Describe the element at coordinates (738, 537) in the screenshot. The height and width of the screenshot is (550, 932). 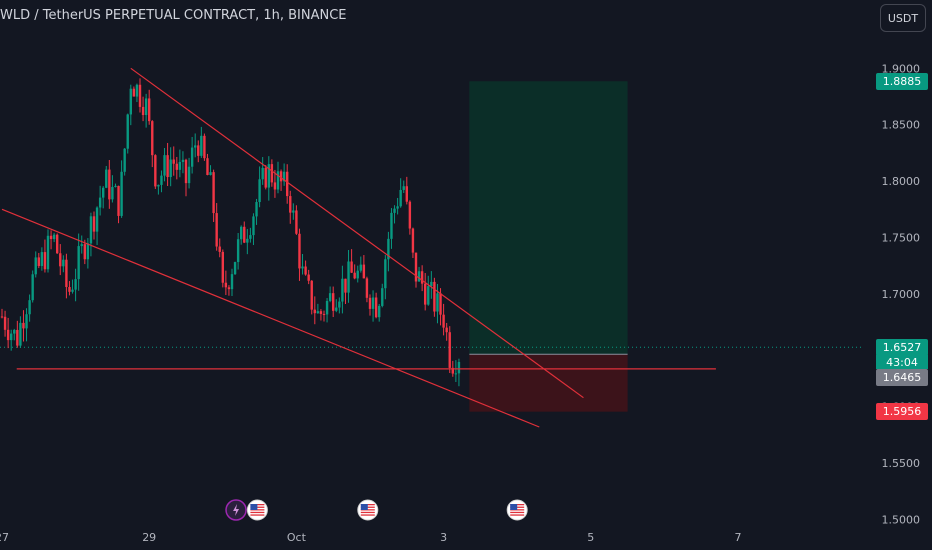
I see `x-tick-label: 7` at that location.